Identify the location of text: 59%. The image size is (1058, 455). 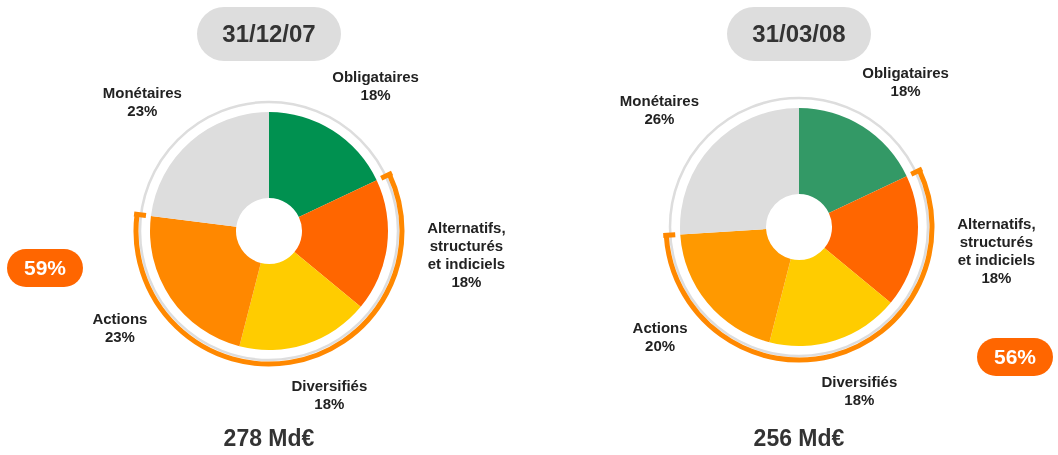
(45, 268).